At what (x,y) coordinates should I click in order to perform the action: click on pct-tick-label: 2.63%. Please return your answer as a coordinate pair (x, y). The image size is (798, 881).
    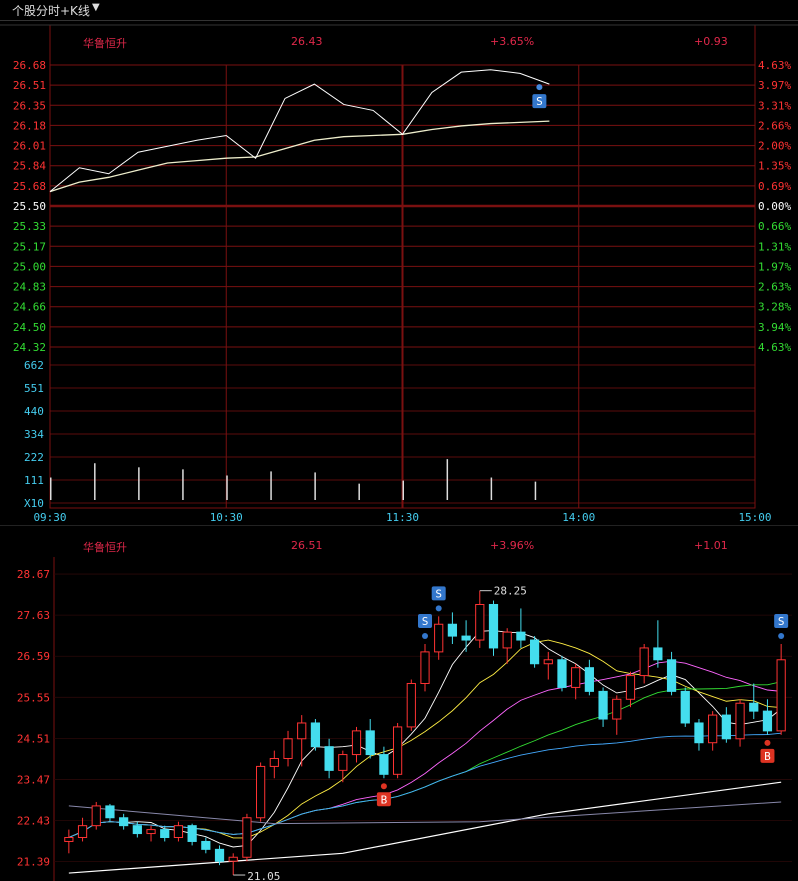
    Looking at the image, I should click on (774, 287).